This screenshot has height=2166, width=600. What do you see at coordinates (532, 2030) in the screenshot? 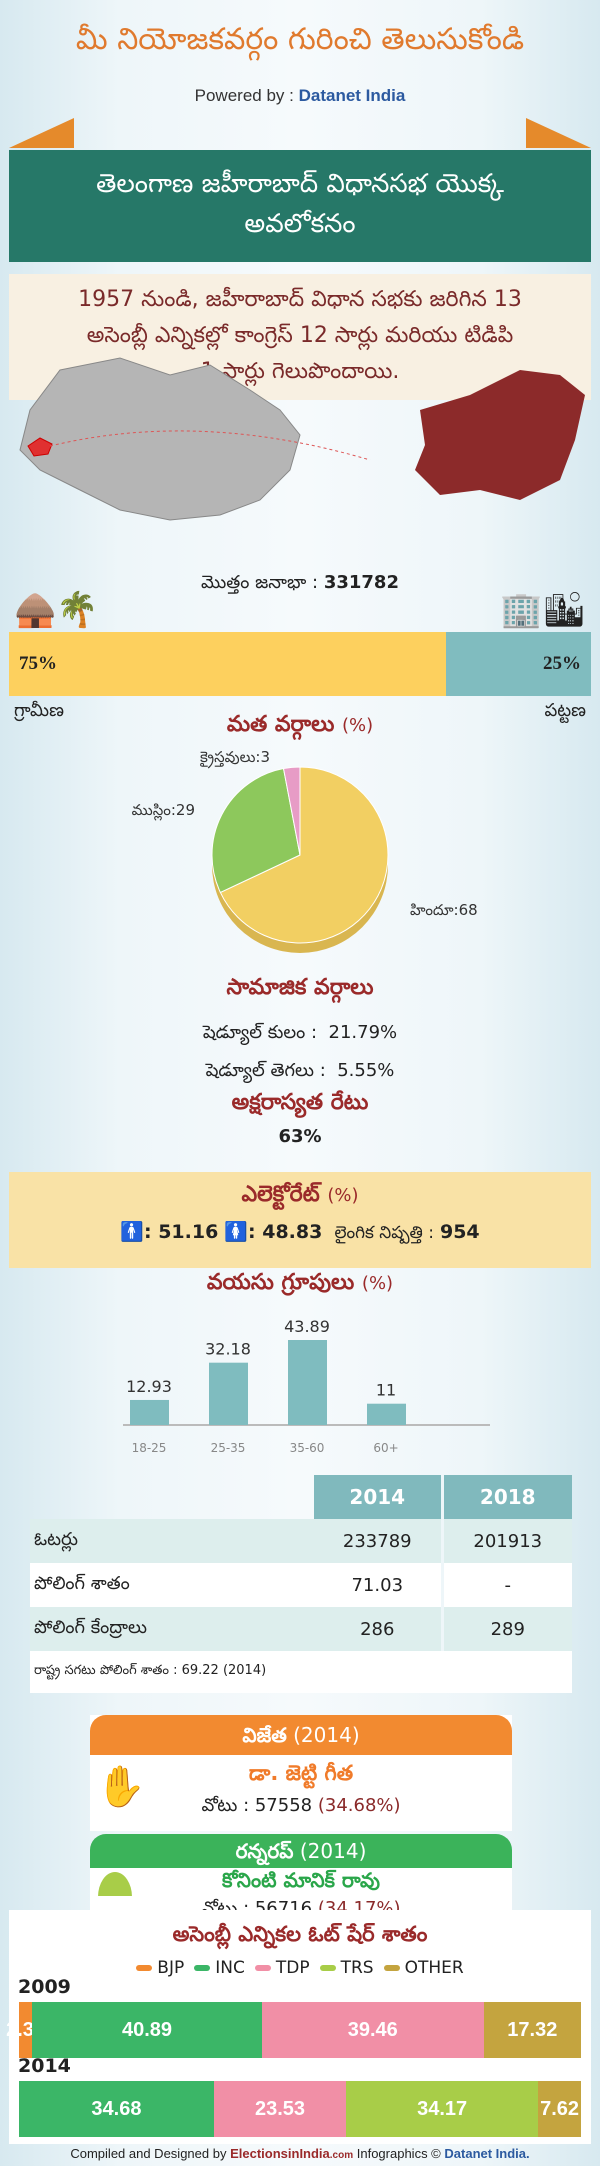
I see `vote-share-segment-other: 17.32` at bounding box center [532, 2030].